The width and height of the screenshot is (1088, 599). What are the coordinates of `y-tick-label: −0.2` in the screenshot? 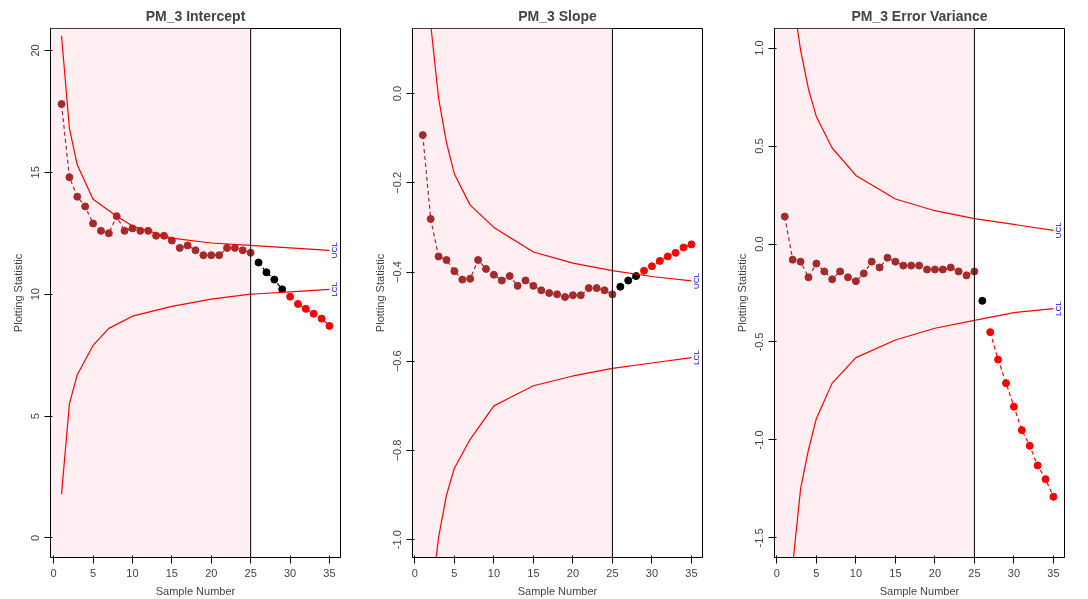 It's located at (397, 182).